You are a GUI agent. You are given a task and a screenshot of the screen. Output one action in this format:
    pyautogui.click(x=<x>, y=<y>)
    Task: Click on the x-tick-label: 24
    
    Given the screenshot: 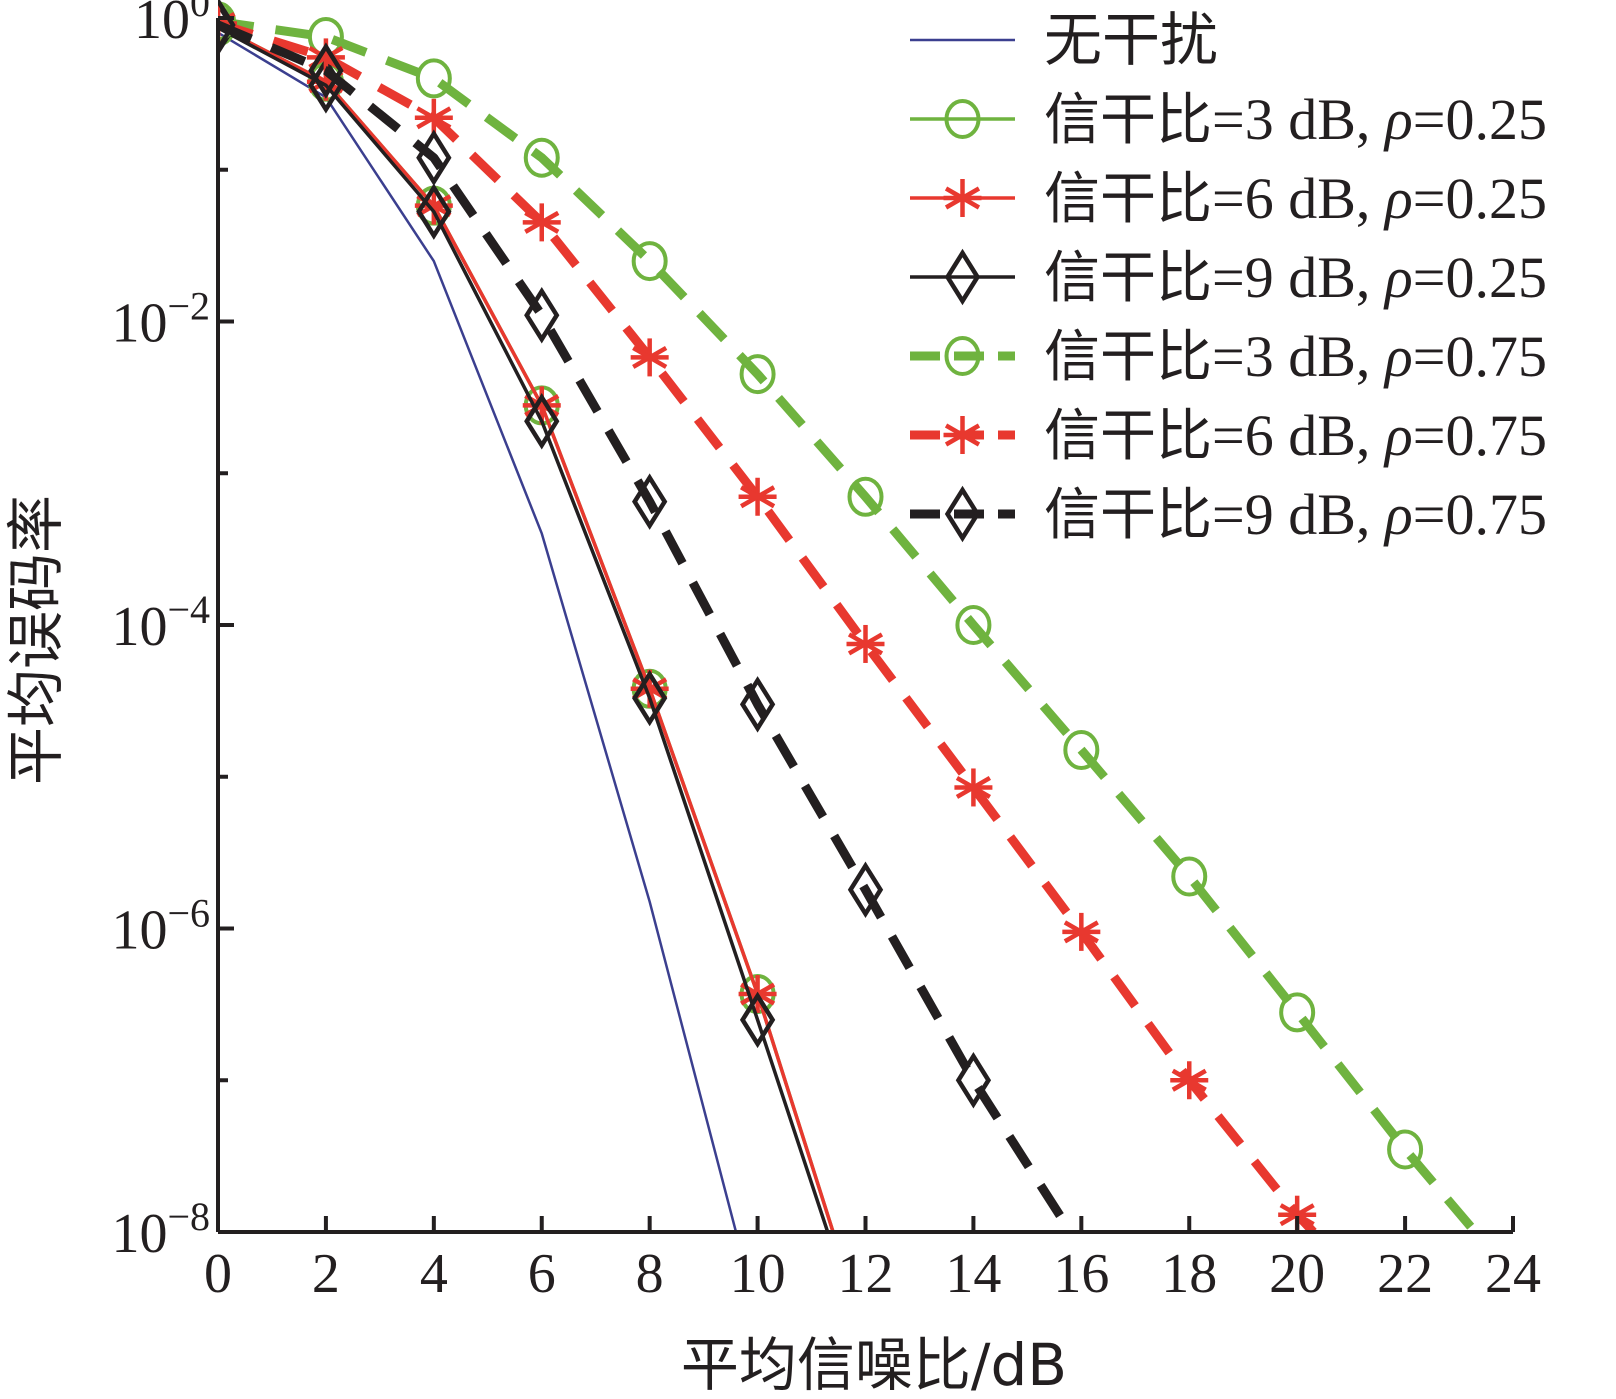 What is the action you would take?
    pyautogui.click(x=1513, y=1274)
    